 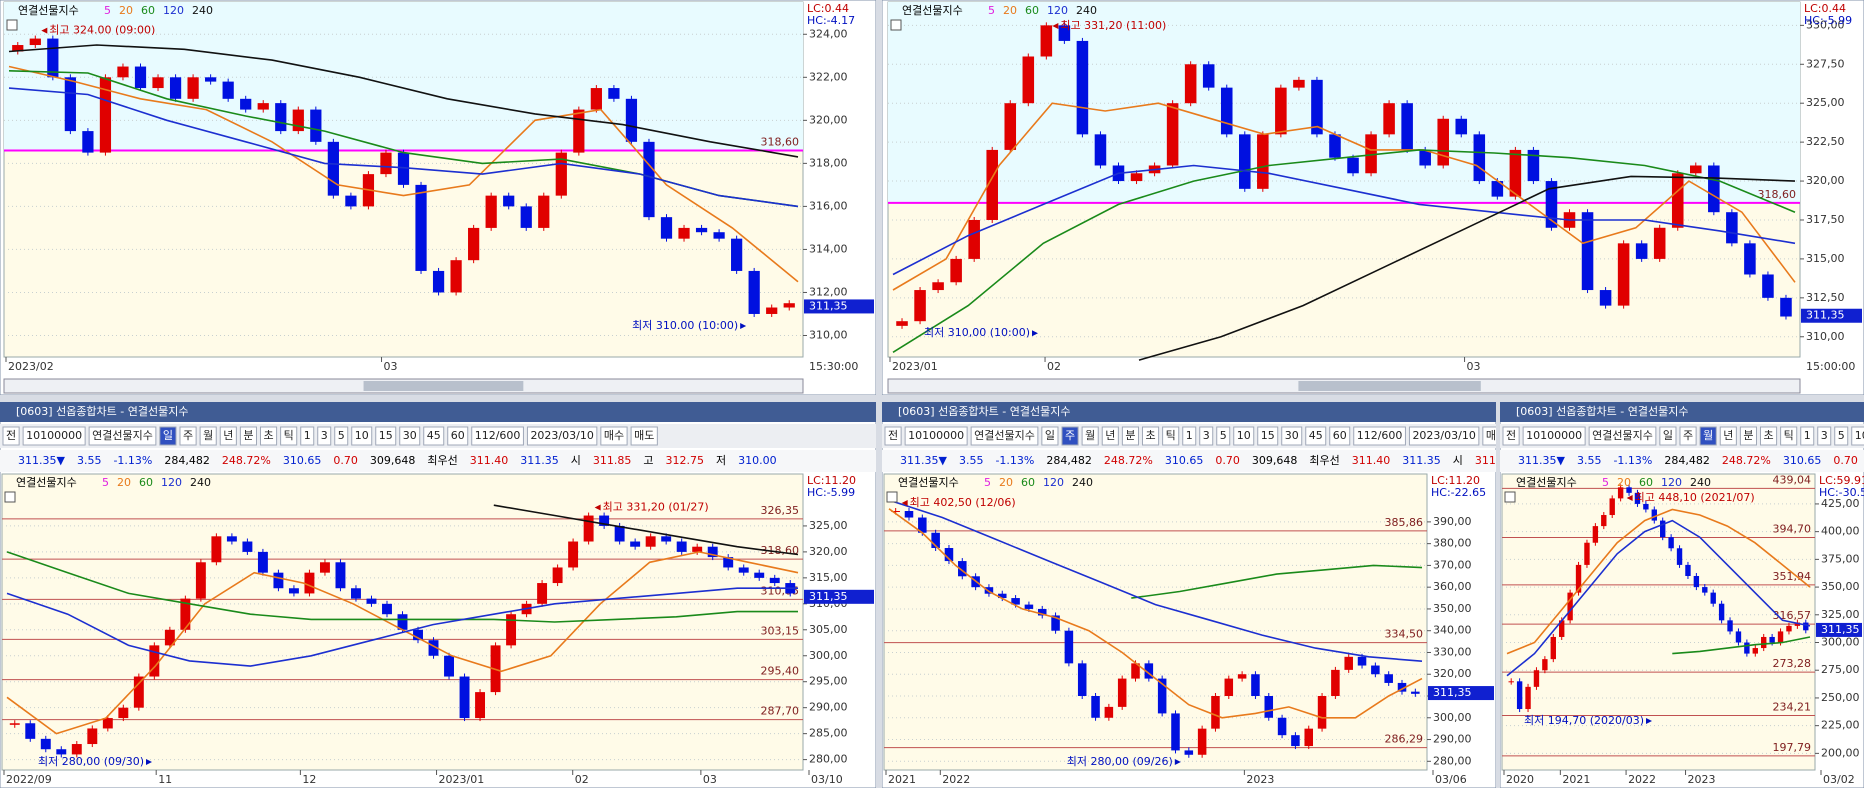 I want to click on toolbar-label: 60, so click(x=1340, y=435).